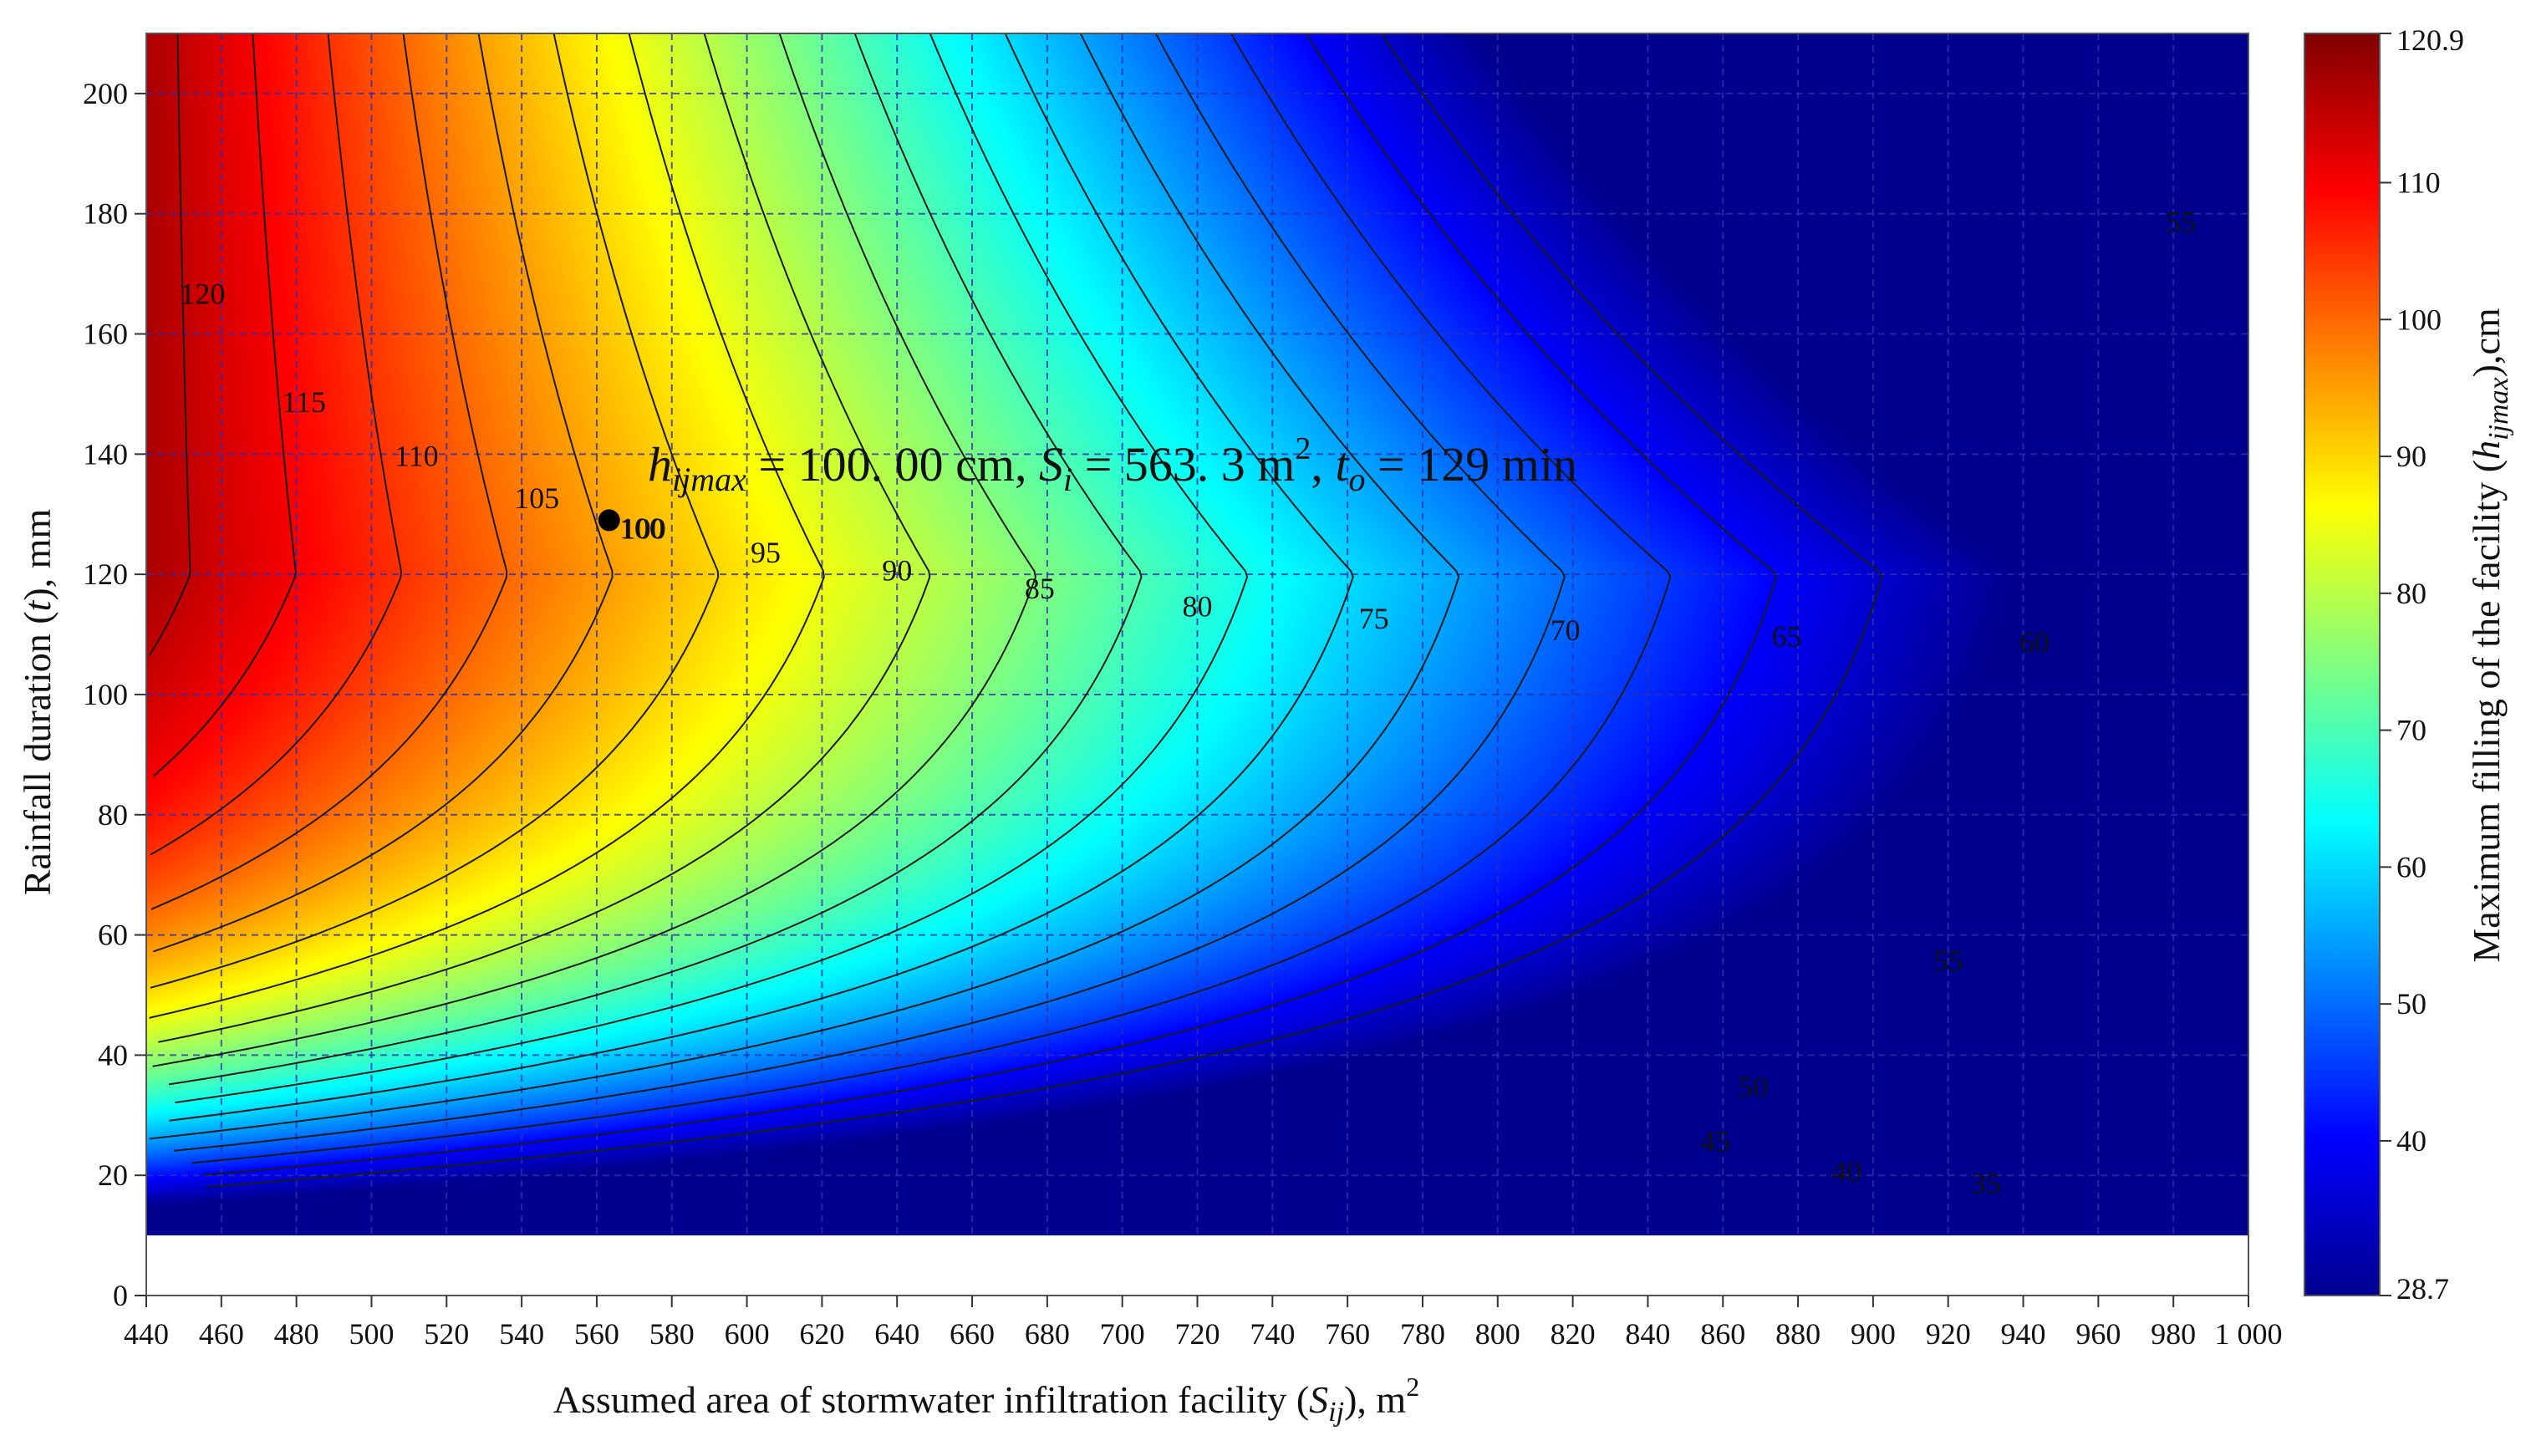 The image size is (2536, 1456). What do you see at coordinates (371, 1334) in the screenshot?
I see `x-tick-label: 500` at bounding box center [371, 1334].